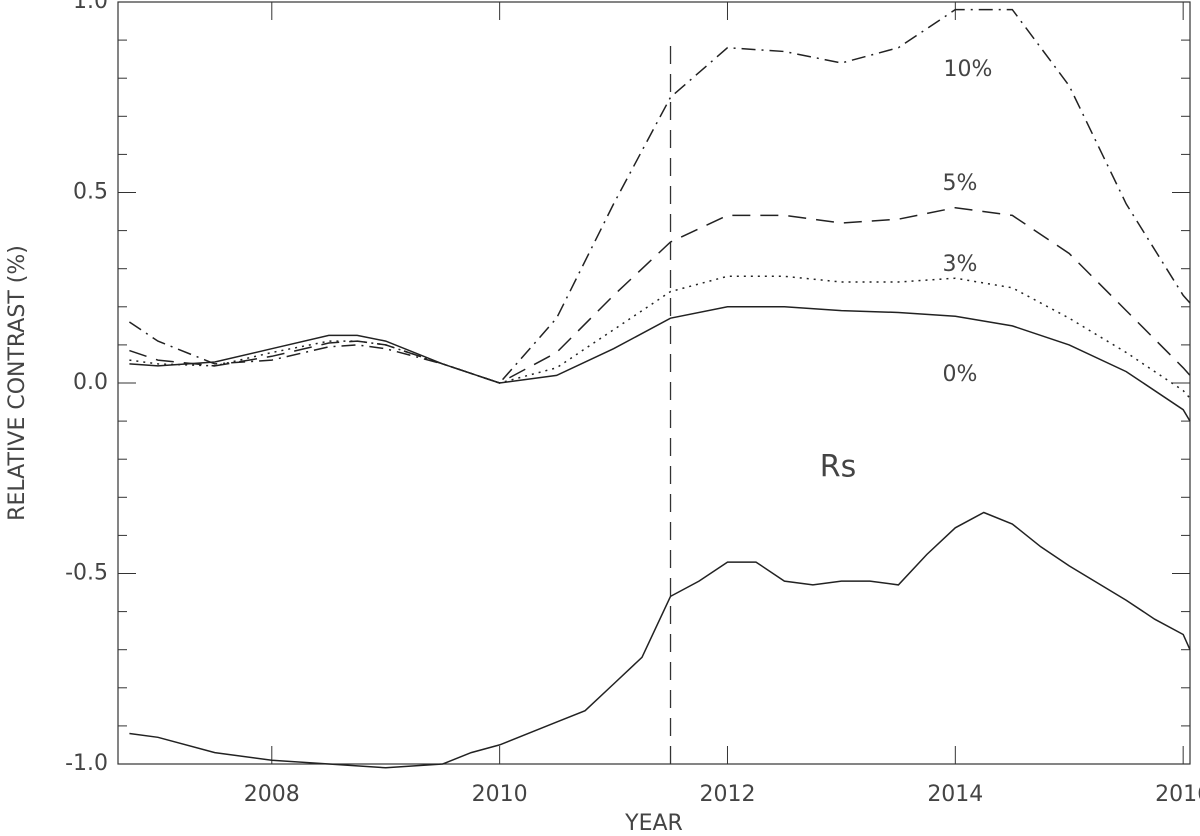 The height and width of the screenshot is (836, 1200). I want to click on y-axis-label: RELATIVE CONTRAST (%), so click(17, 383).